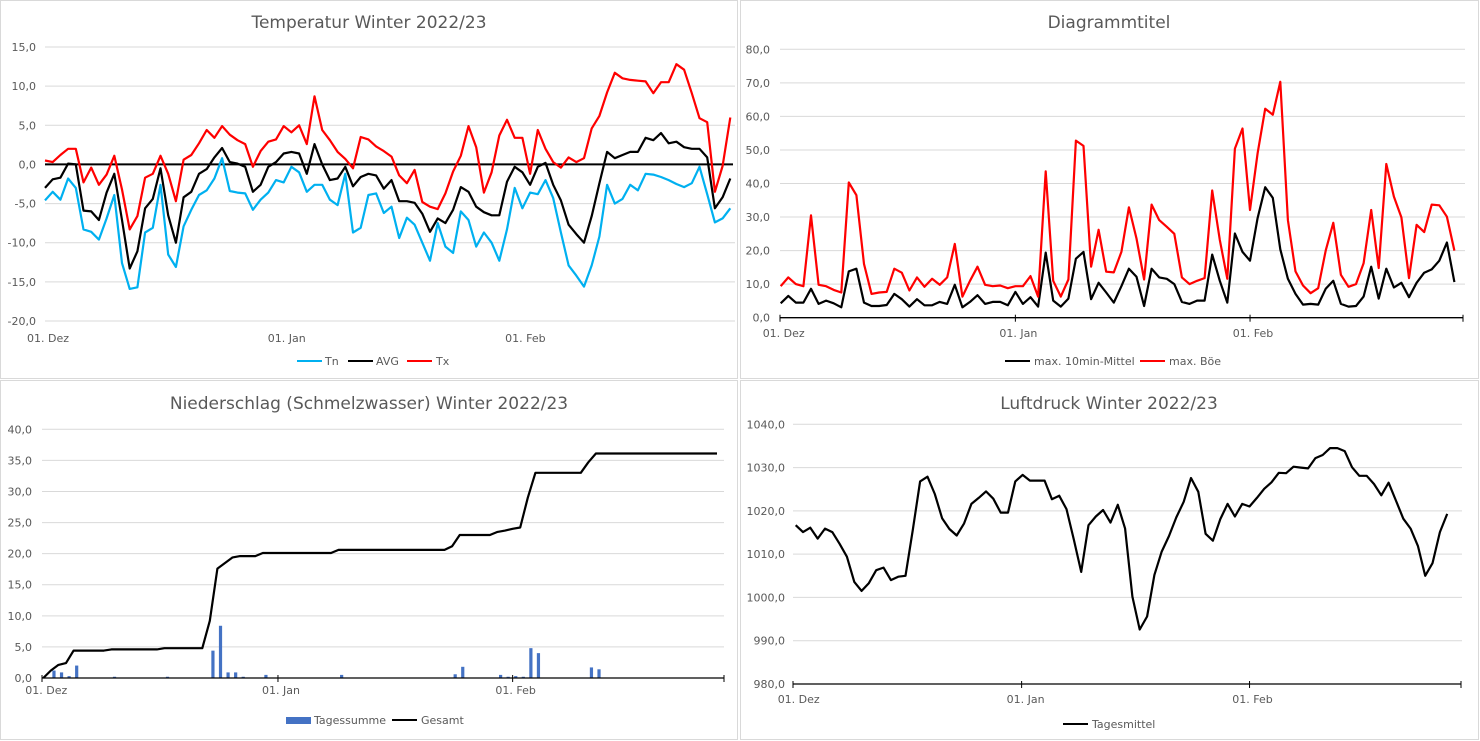 This screenshot has height=741, width=1480. Describe the element at coordinates (387, 361) in the screenshot. I see `legend-label-avg: AVG` at that location.